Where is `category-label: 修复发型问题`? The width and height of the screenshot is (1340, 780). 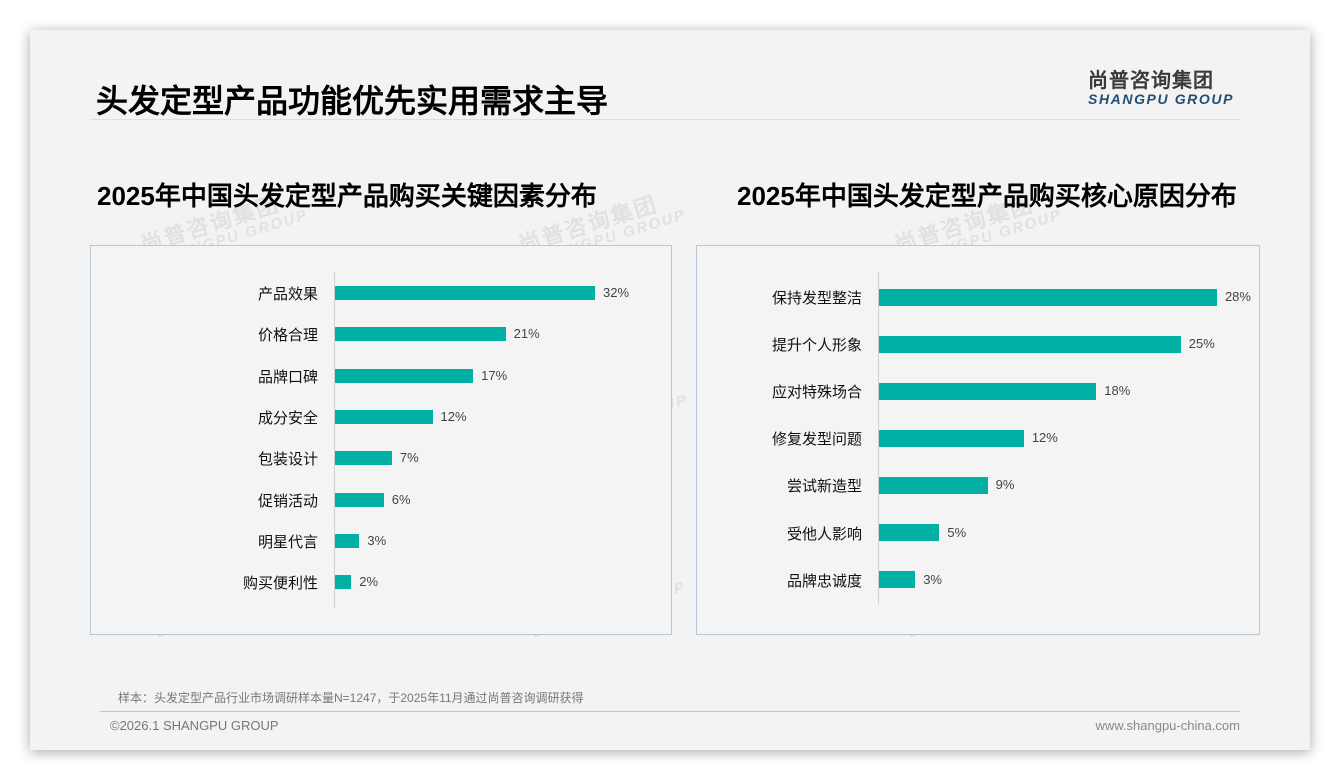 category-label: 修复发型问题 is located at coordinates (816, 439).